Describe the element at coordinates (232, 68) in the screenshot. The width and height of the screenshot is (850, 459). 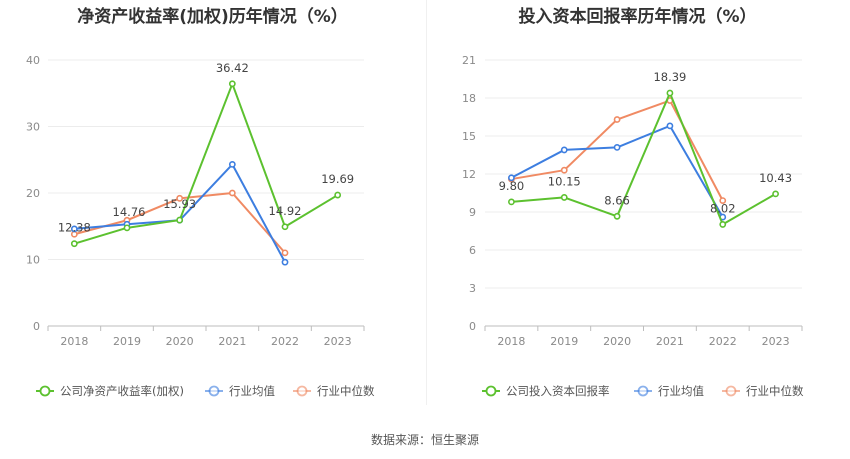
I see `data-label: 36.42` at that location.